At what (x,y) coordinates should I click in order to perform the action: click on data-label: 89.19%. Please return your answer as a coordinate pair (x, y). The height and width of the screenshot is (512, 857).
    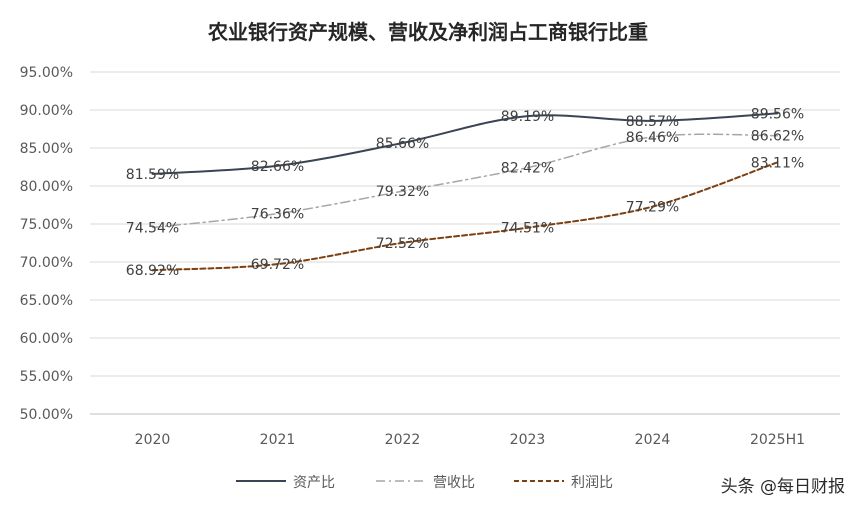
    Looking at the image, I should click on (527, 117).